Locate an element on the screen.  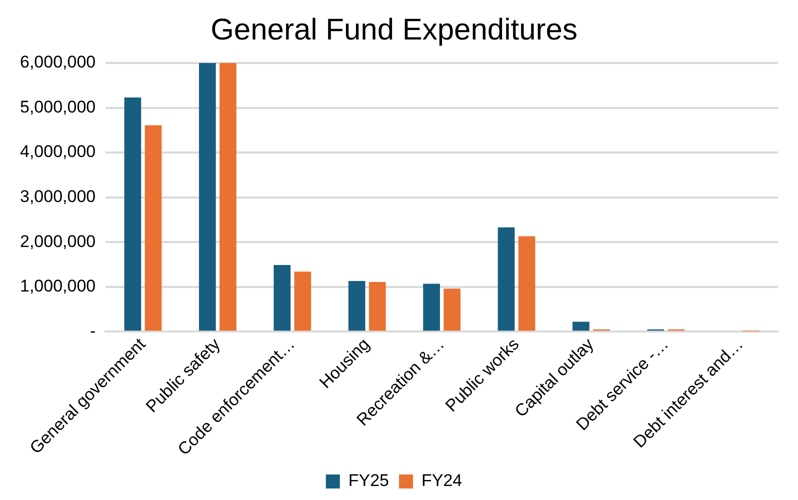
y-tick-label: 5,000,000 is located at coordinates (58, 106).